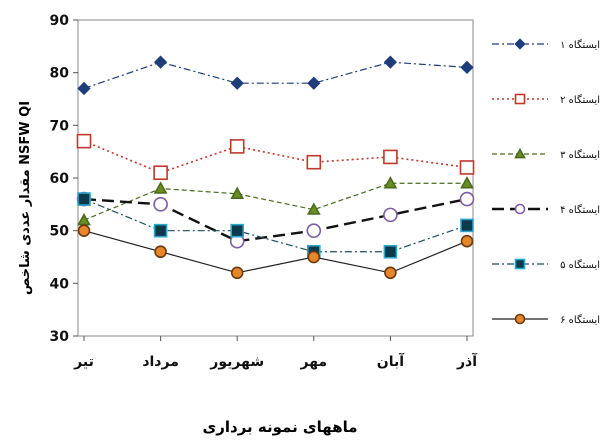 This screenshot has height=445, width=605. I want to click on x-tick-label: آبان, so click(391, 361).